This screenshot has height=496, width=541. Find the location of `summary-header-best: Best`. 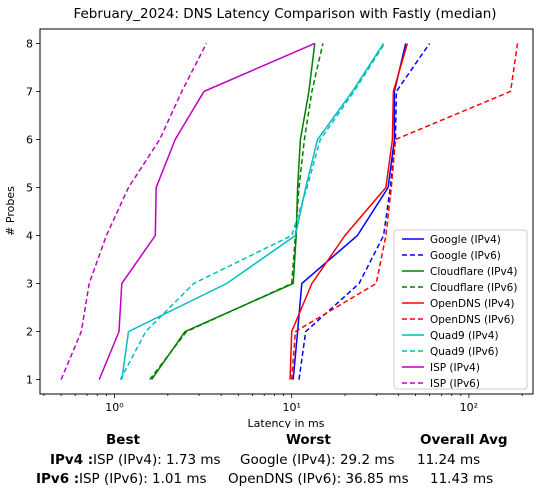

summary-header-best: Best is located at coordinates (123, 440).